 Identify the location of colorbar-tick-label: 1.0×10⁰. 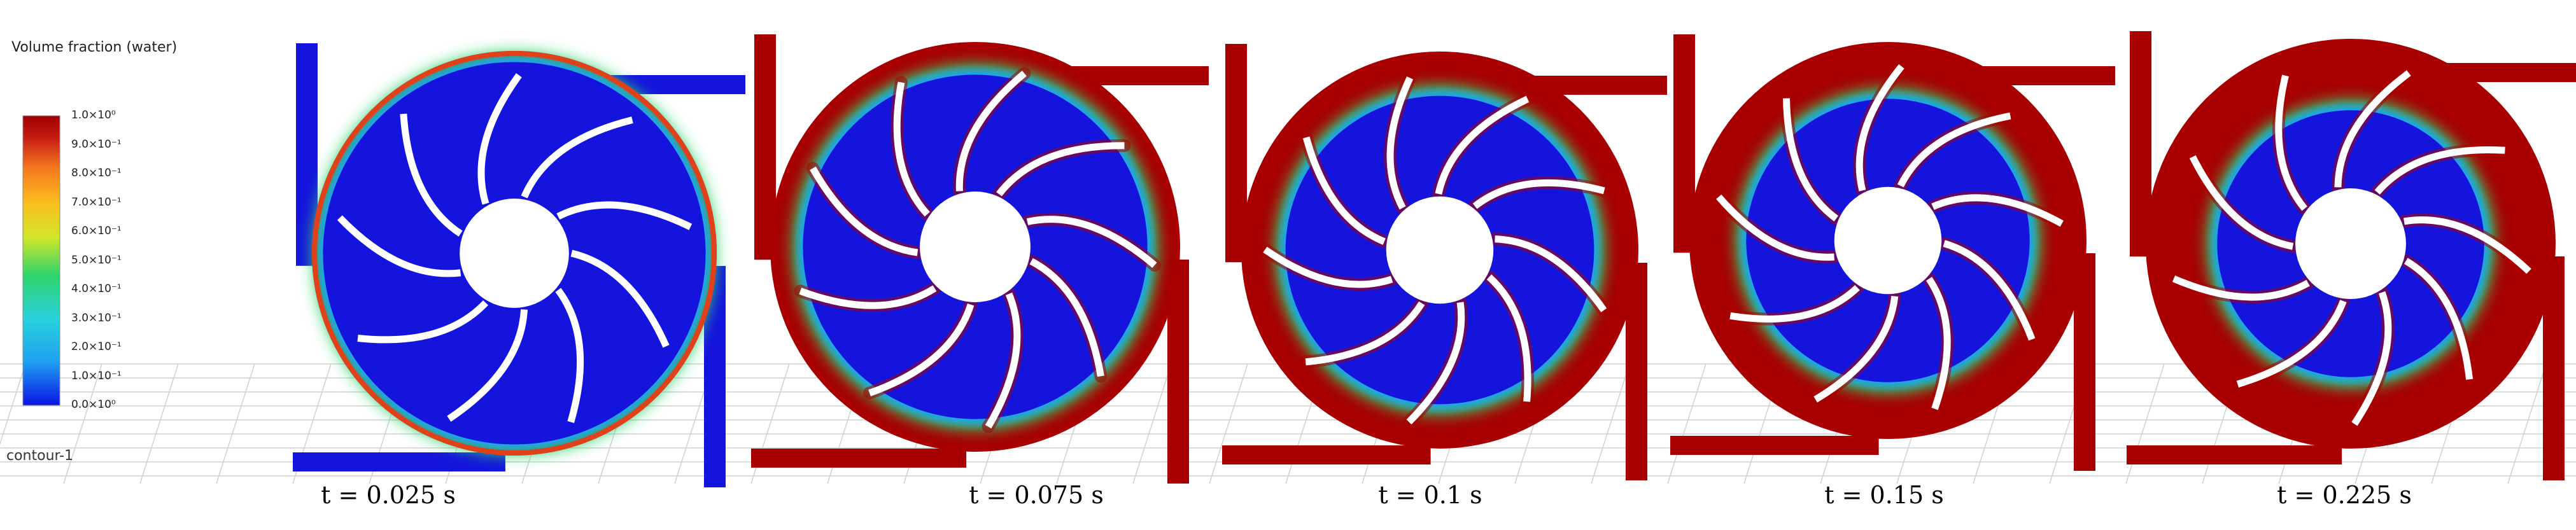
(94, 115).